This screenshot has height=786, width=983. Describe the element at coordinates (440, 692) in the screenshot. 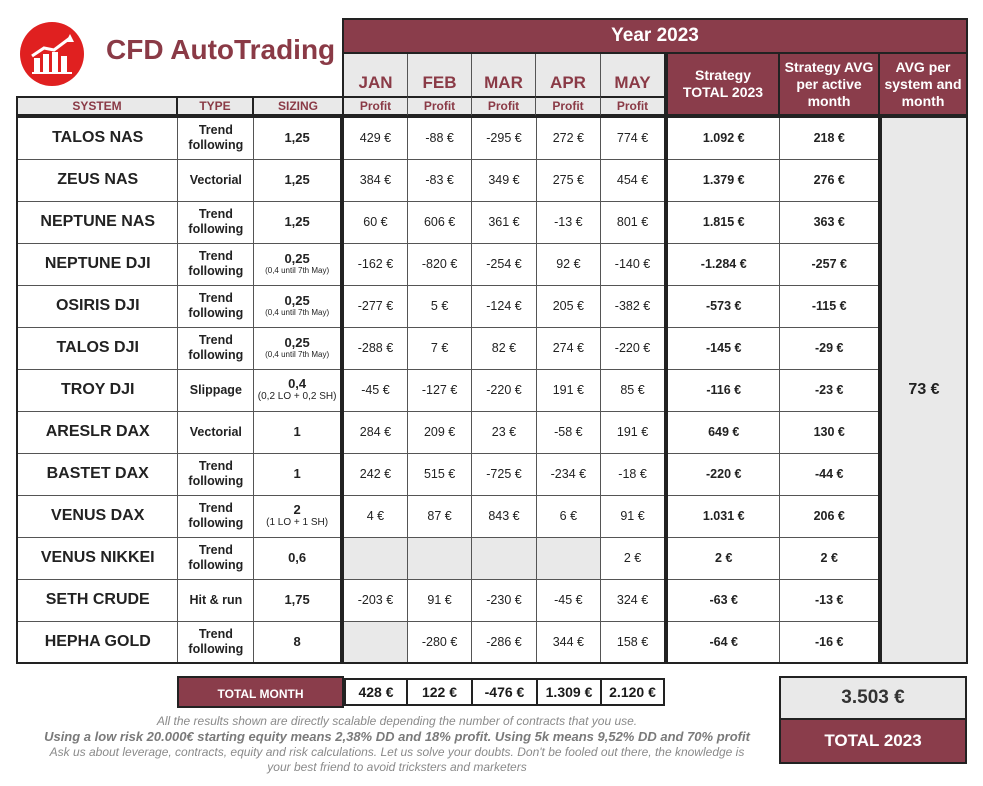

I see `total-month-feb: 122 €` at that location.